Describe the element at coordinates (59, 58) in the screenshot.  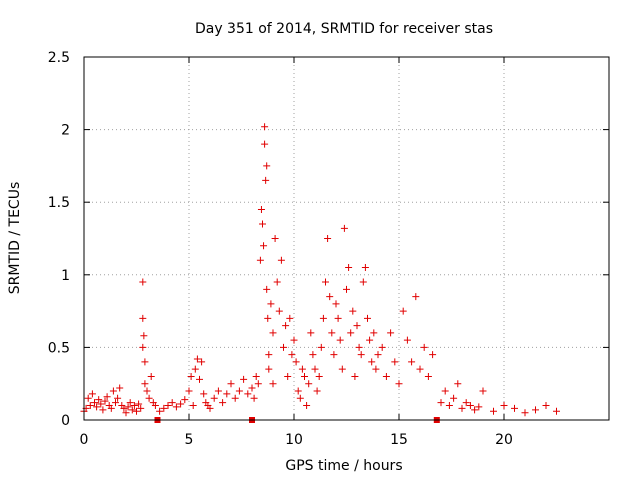
I see `y-tick-label: 2.5` at that location.